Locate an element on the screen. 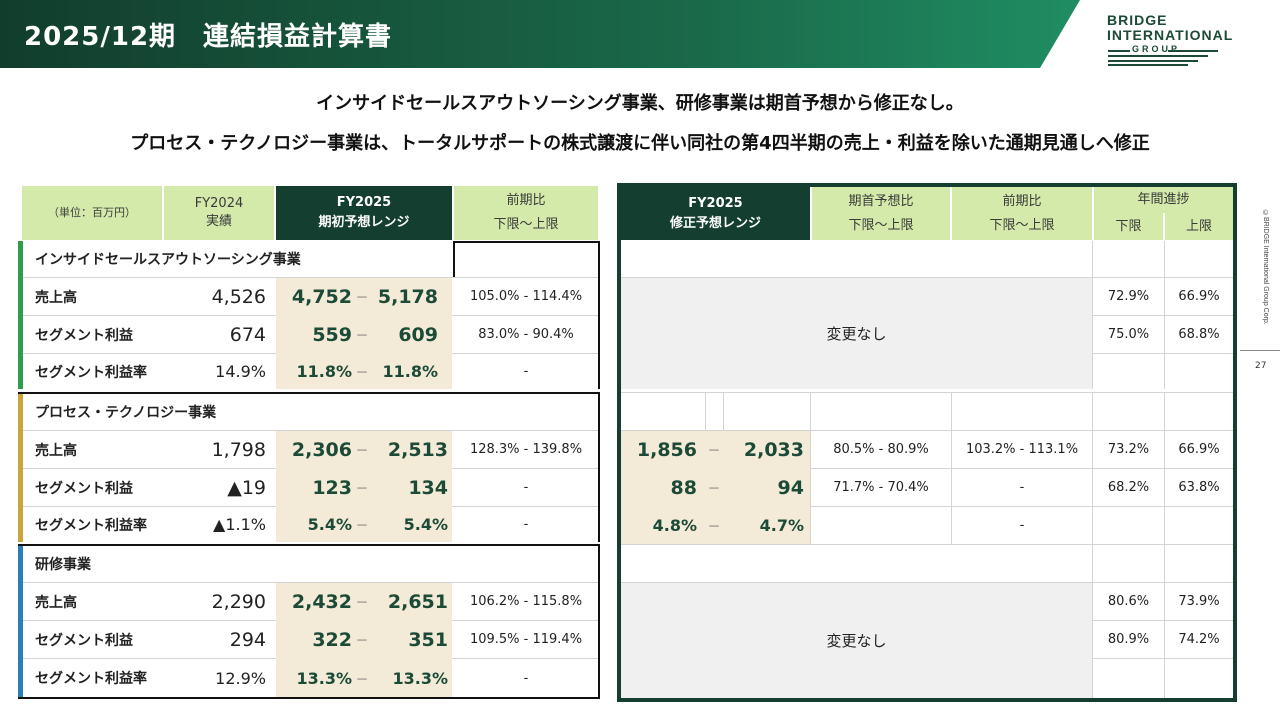 This screenshot has height=720, width=1280. col-header-text: 実績 is located at coordinates (218, 221).